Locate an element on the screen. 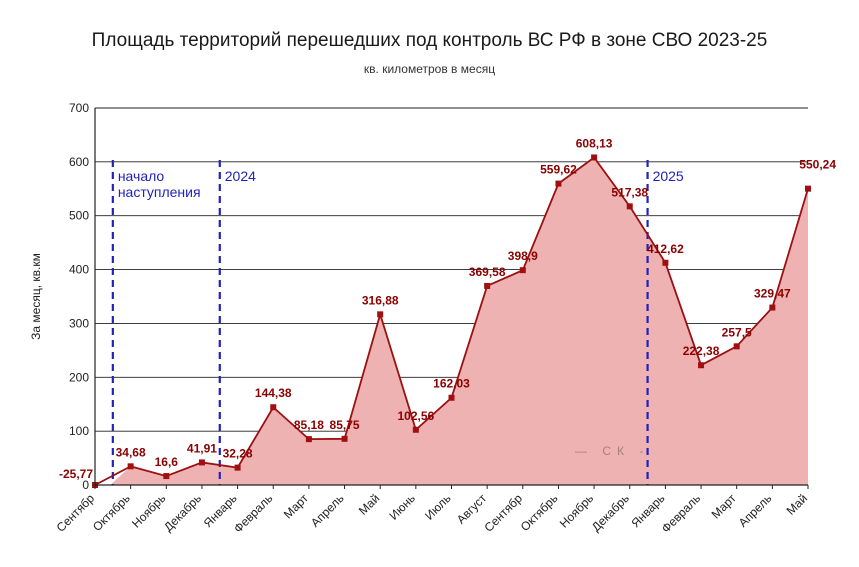 The height and width of the screenshot is (567, 859). data-label: 16,6 is located at coordinates (167, 462).